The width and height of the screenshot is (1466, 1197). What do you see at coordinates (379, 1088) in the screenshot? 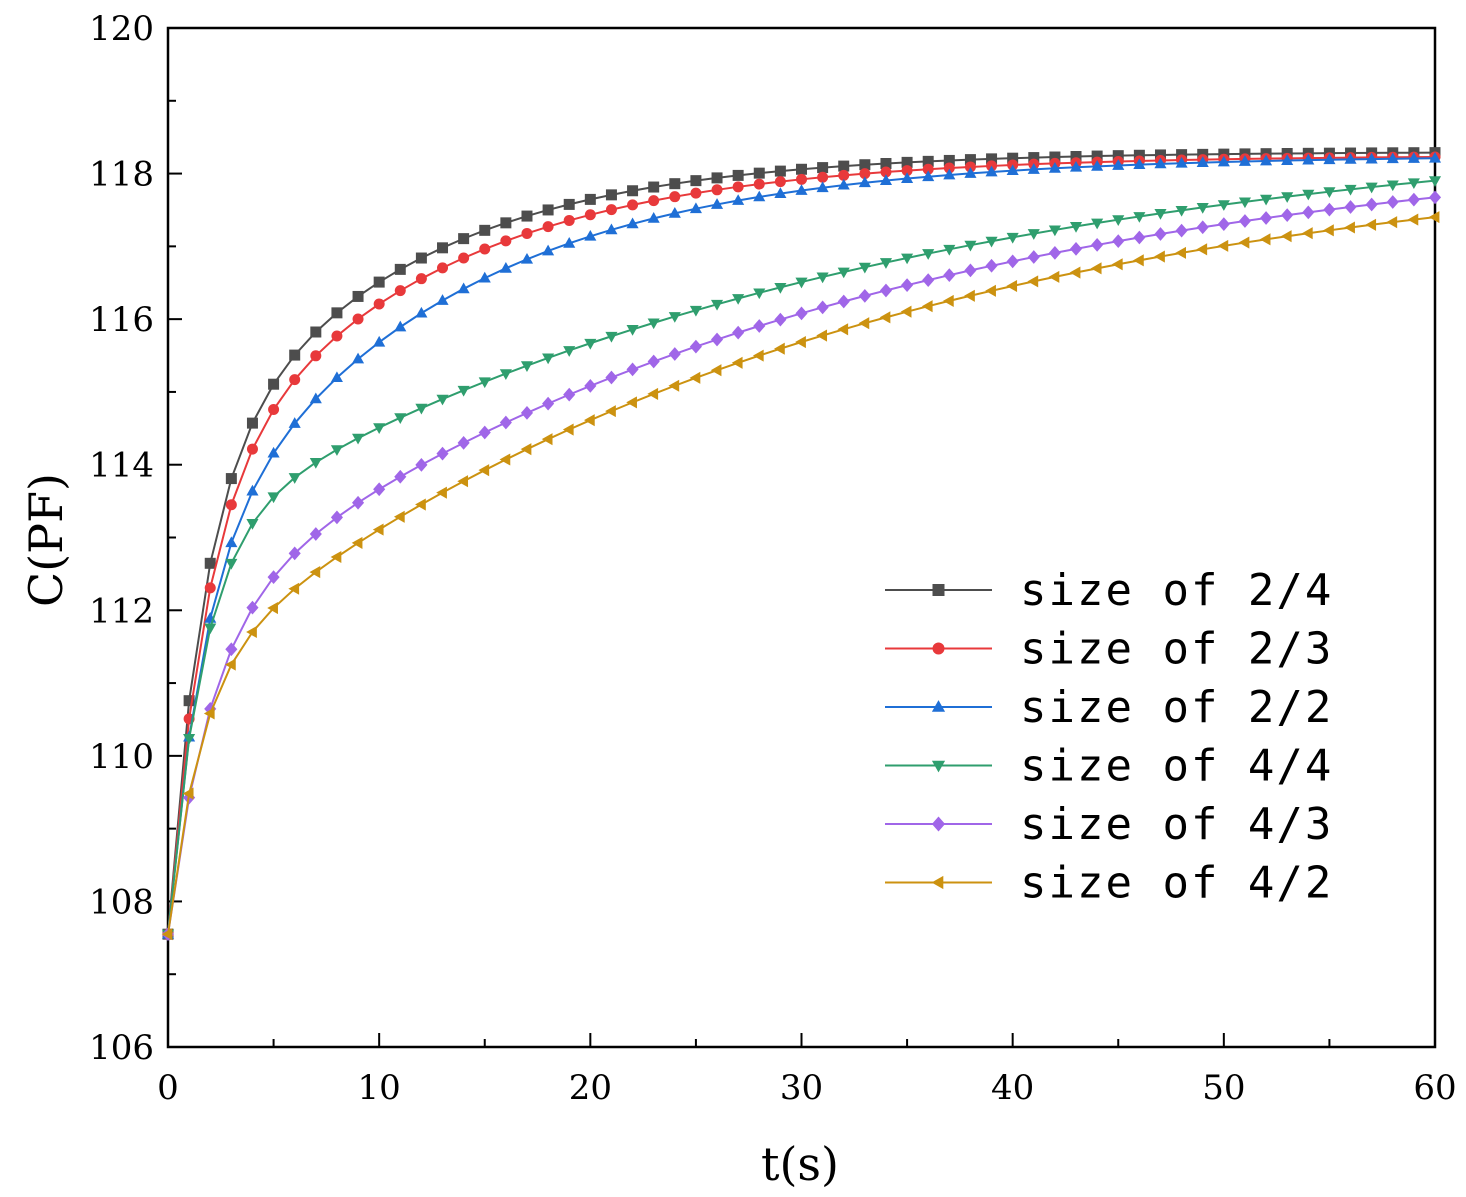
I see `x-tick-label: 10` at bounding box center [379, 1088].